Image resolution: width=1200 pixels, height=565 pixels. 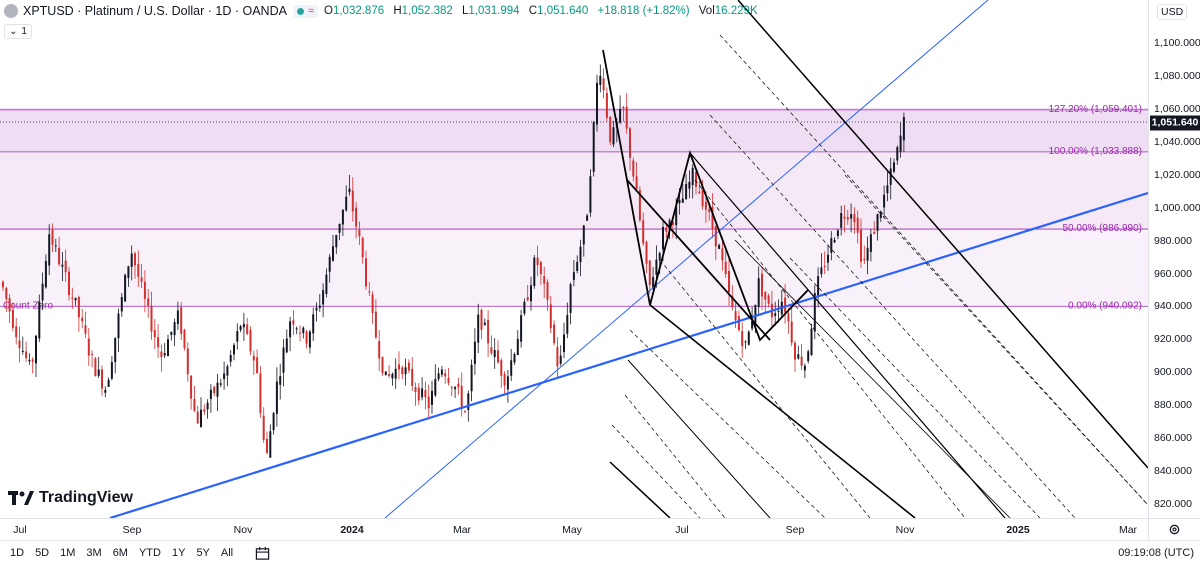 I want to click on range-button-1y: 1Y, so click(x=178, y=553).